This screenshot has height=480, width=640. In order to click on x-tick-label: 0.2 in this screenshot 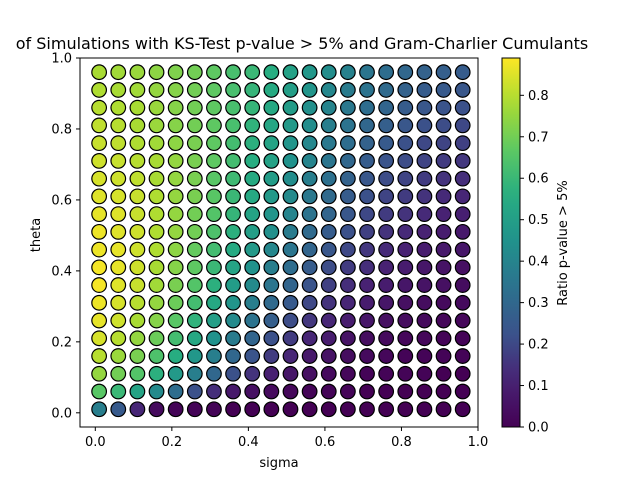, I will do `click(172, 442)`.